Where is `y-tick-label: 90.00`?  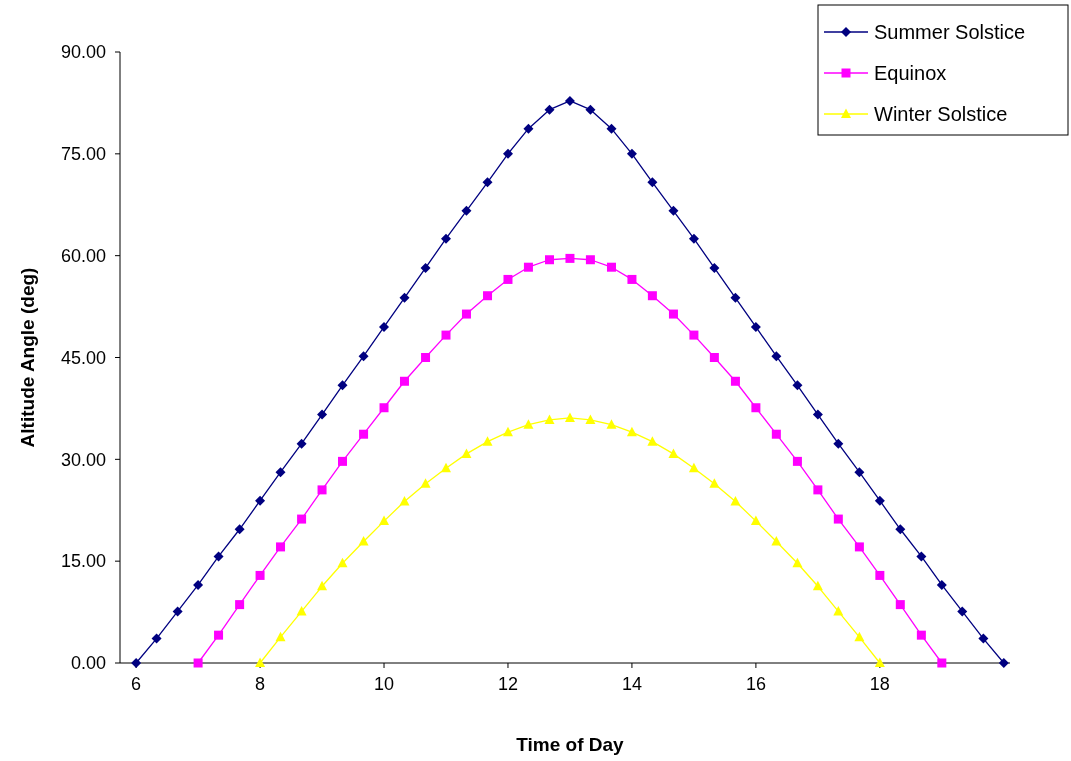 y-tick-label: 90.00 is located at coordinates (83, 52).